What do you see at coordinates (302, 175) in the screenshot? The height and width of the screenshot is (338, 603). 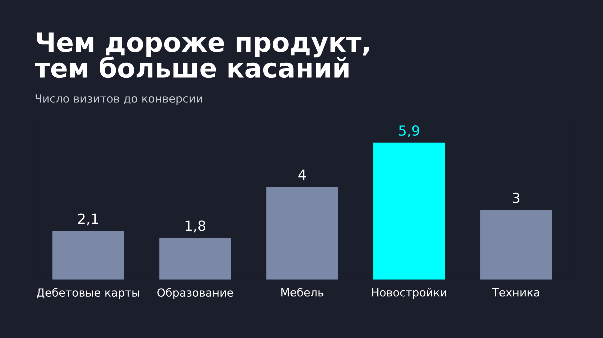 I see `data-label: 4` at bounding box center [302, 175].